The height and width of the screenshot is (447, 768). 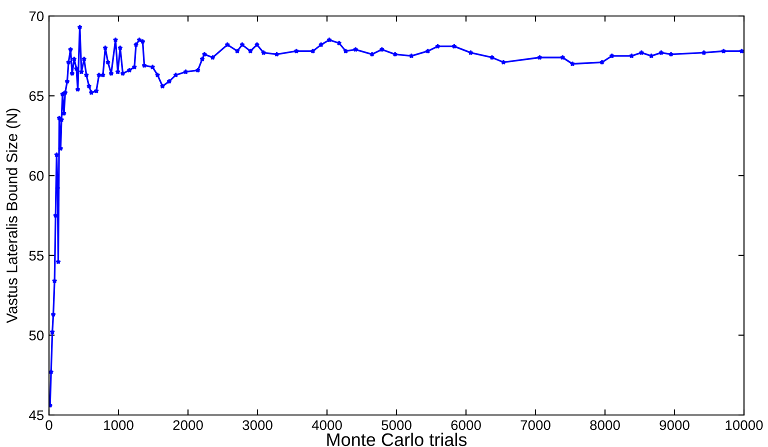 What do you see at coordinates (605, 425) in the screenshot?
I see `x-tick-label: 8000` at bounding box center [605, 425].